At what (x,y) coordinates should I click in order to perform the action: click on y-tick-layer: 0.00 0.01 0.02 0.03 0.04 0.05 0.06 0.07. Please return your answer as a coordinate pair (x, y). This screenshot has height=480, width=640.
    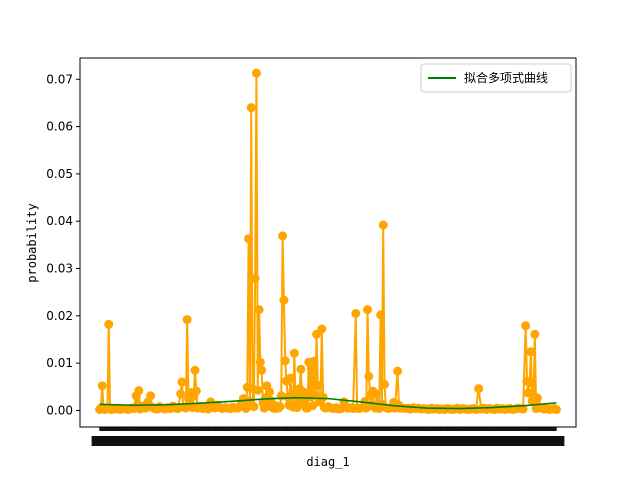
    Looking at the image, I should click on (63, 244).